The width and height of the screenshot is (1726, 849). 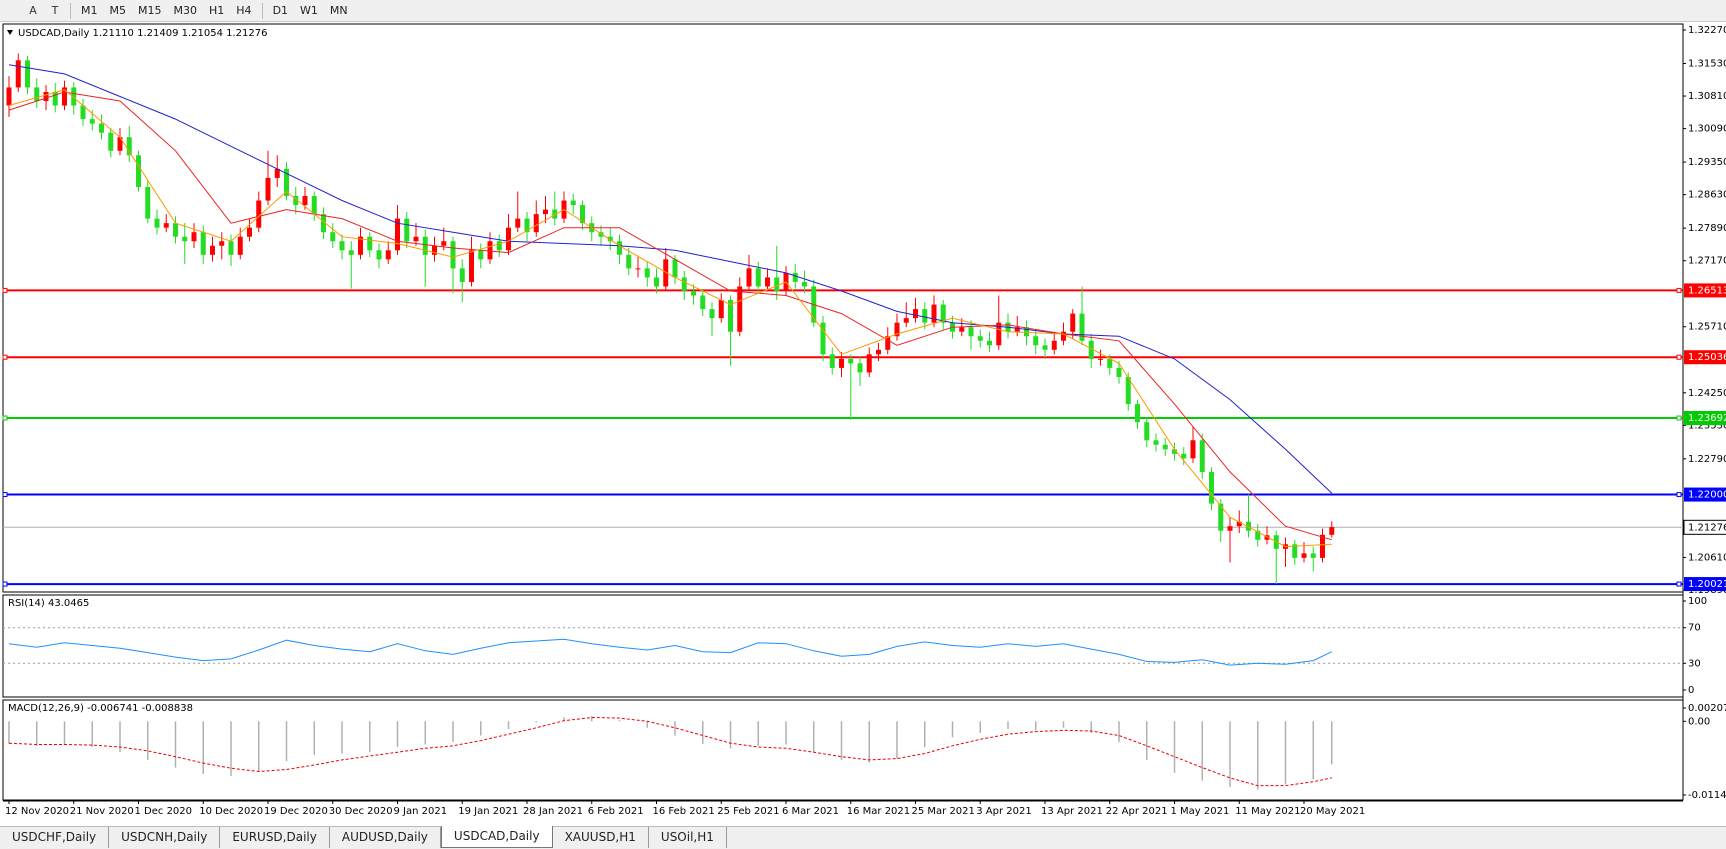 What do you see at coordinates (1072, 811) in the screenshot?
I see `x-tick-label: 13 Apr 2021` at bounding box center [1072, 811].